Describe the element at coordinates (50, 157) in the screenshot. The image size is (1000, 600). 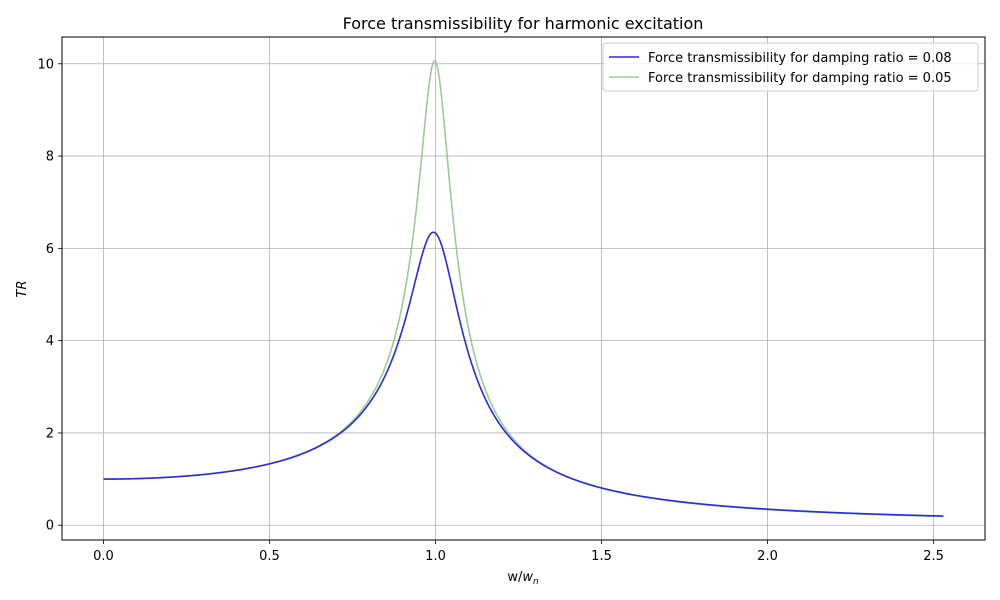
I see `y-tick-label: 8` at that location.